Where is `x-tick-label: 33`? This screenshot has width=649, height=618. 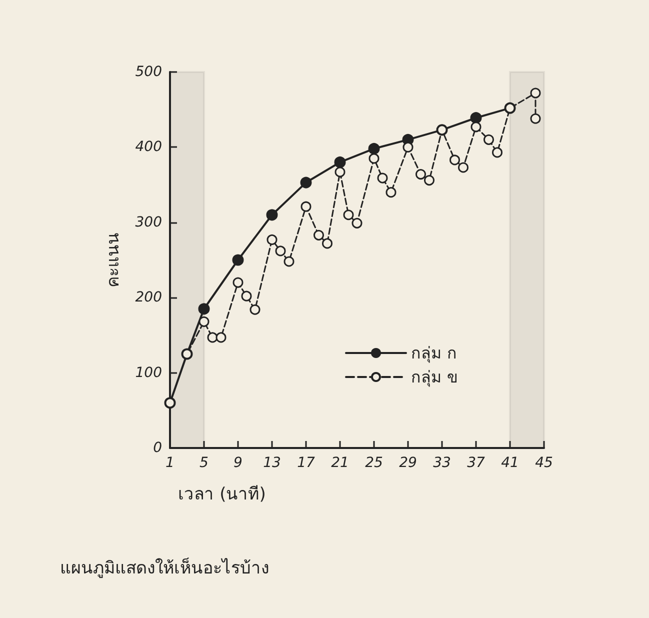 x-tick-label: 33 is located at coordinates (442, 463).